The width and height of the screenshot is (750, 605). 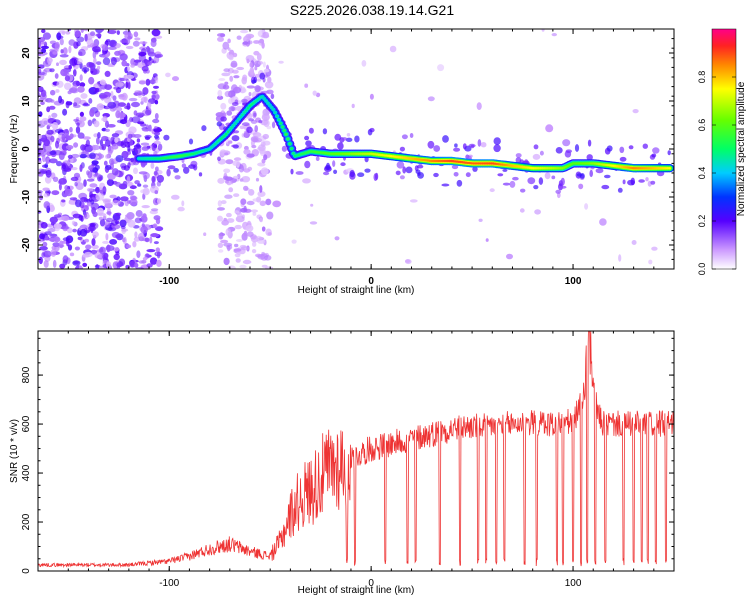 I want to click on spectrogram-xtick-label: 0, so click(x=371, y=281).